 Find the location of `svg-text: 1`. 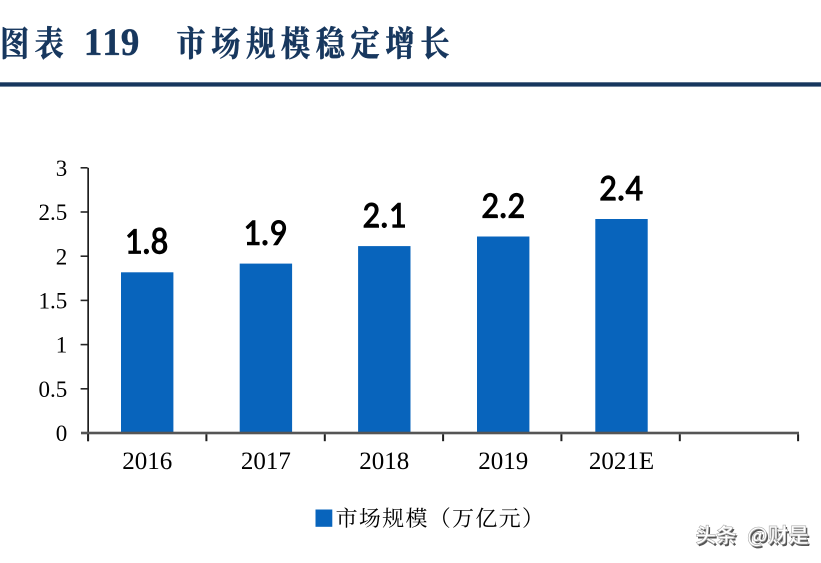

svg-text: 1 is located at coordinates (62, 345).